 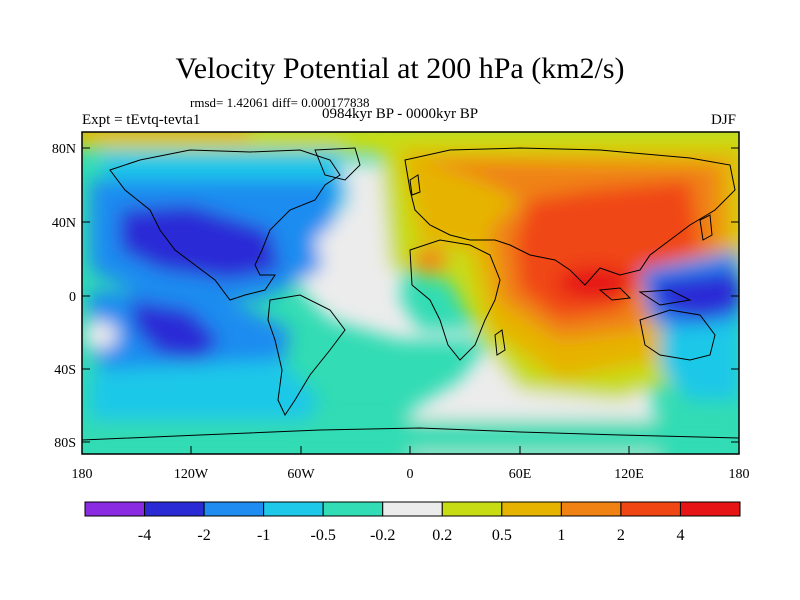 I want to click on colorbar-label: -4, so click(x=144, y=535).